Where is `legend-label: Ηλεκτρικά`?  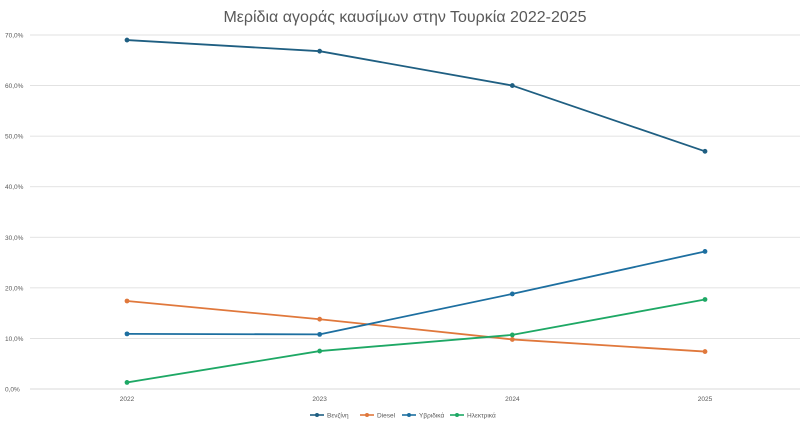
legend-label: Ηλεκτρικά is located at coordinates (481, 415).